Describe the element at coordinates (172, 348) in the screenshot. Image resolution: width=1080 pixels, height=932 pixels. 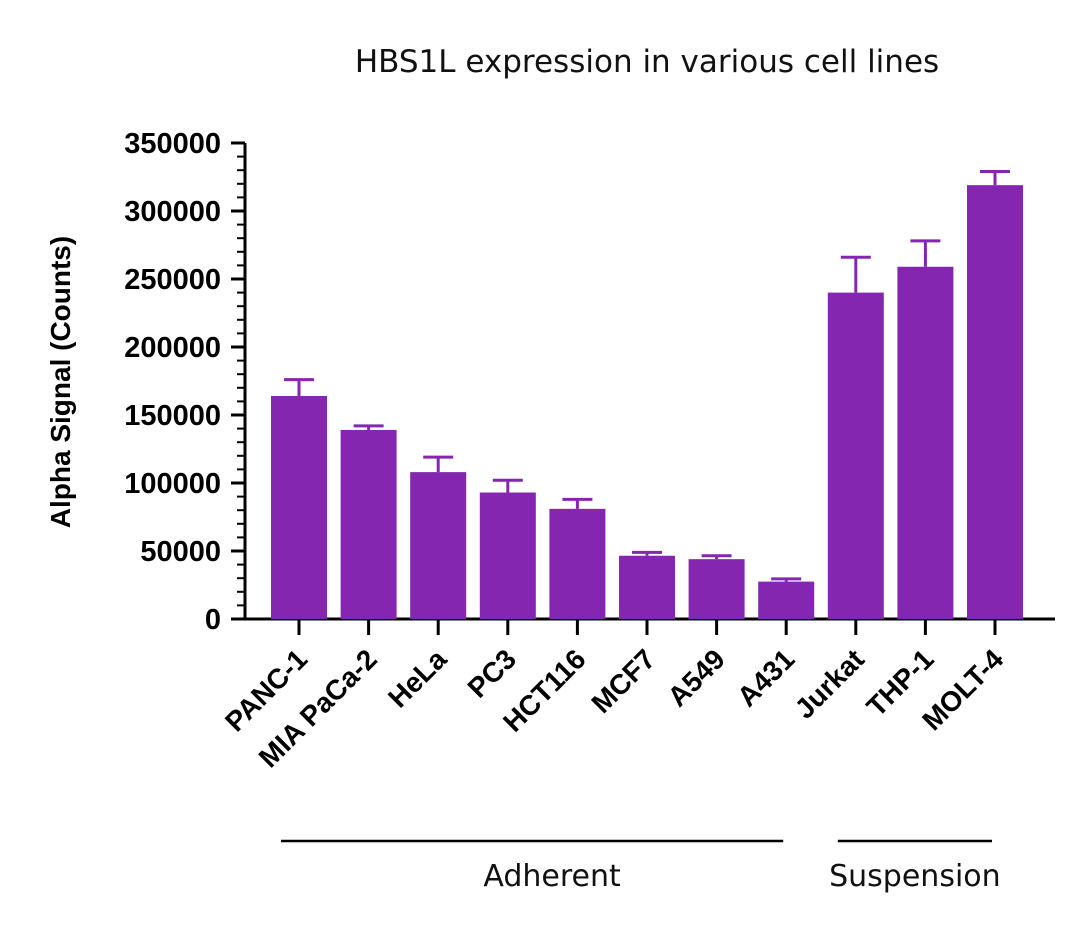
I see `y-tick-label: 200000` at that location.